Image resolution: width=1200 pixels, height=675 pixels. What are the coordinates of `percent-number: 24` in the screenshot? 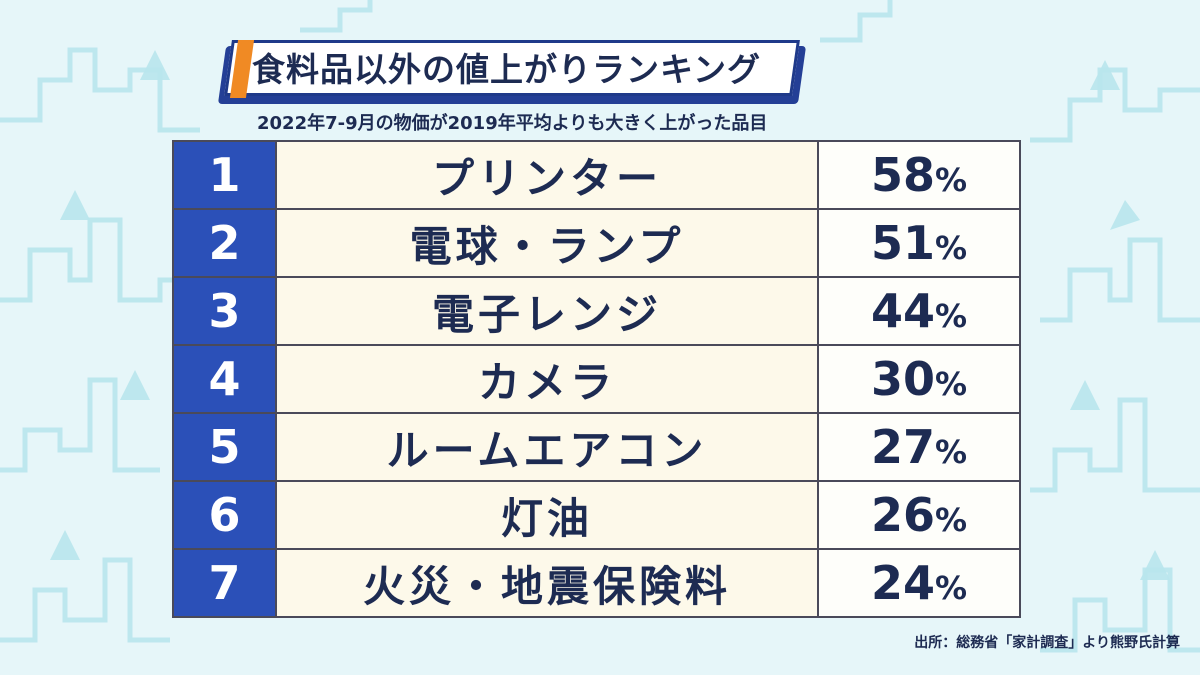 It's located at (902, 583).